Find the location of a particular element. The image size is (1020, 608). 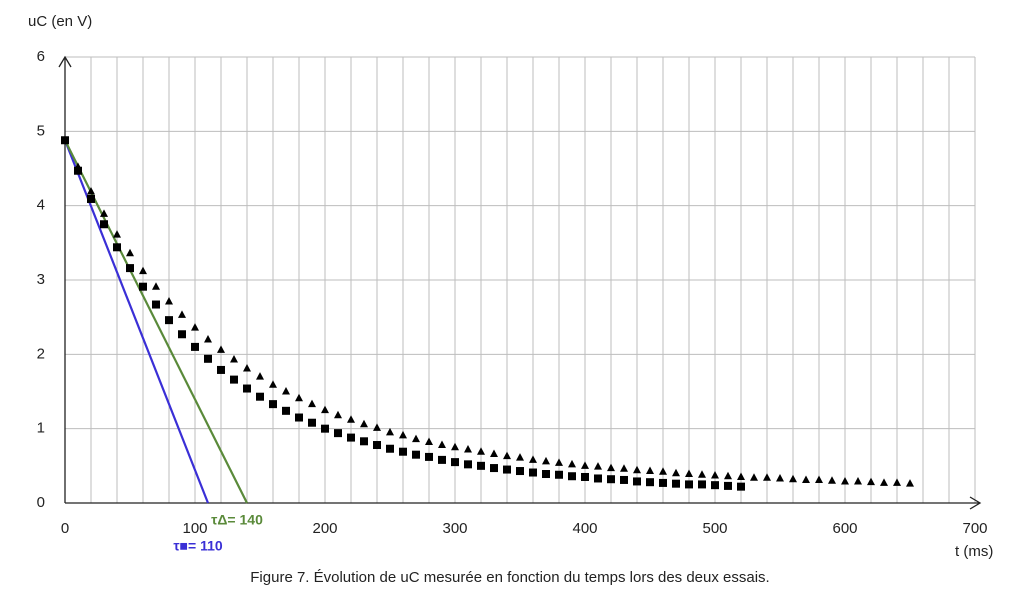

x-tick-label: 300 is located at coordinates (454, 528).